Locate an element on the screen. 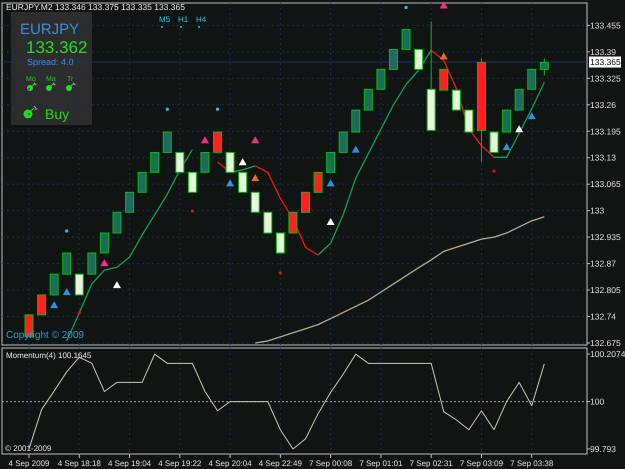 This screenshot has height=469, width=625. annotation: 133.362 is located at coordinates (57, 47).